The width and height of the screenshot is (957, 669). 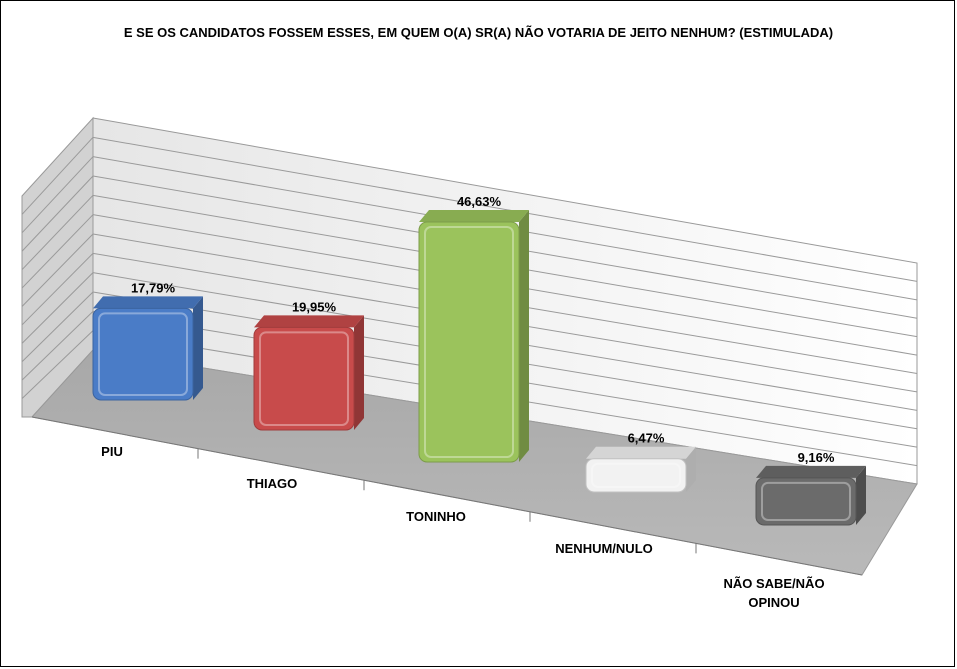 What do you see at coordinates (773, 593) in the screenshot?
I see `category-label-4: NÃO SABE/NÃO OPINOU` at bounding box center [773, 593].